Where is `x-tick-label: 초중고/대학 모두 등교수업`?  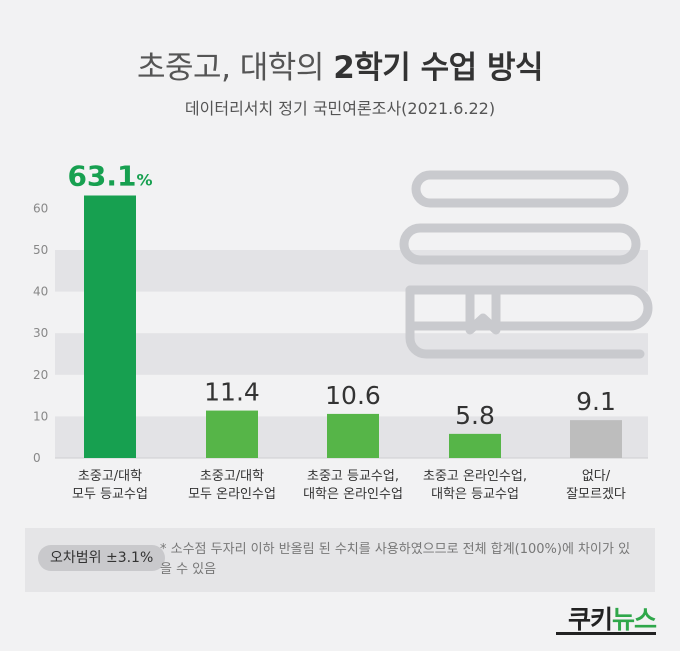 x-tick-label: 초중고/대학 모두 등교수업 is located at coordinates (110, 485).